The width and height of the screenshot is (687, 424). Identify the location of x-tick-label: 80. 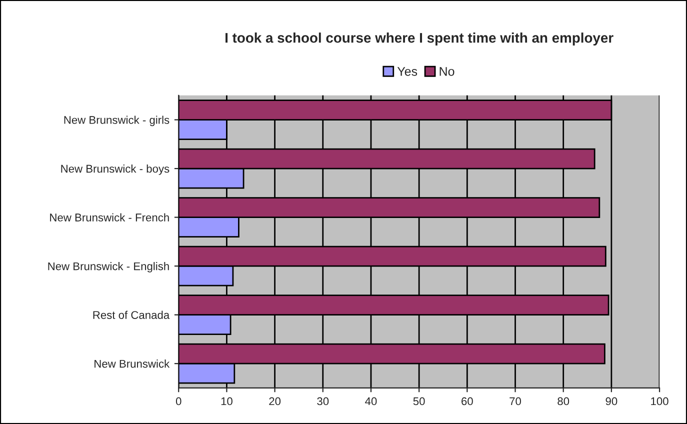
(564, 401).